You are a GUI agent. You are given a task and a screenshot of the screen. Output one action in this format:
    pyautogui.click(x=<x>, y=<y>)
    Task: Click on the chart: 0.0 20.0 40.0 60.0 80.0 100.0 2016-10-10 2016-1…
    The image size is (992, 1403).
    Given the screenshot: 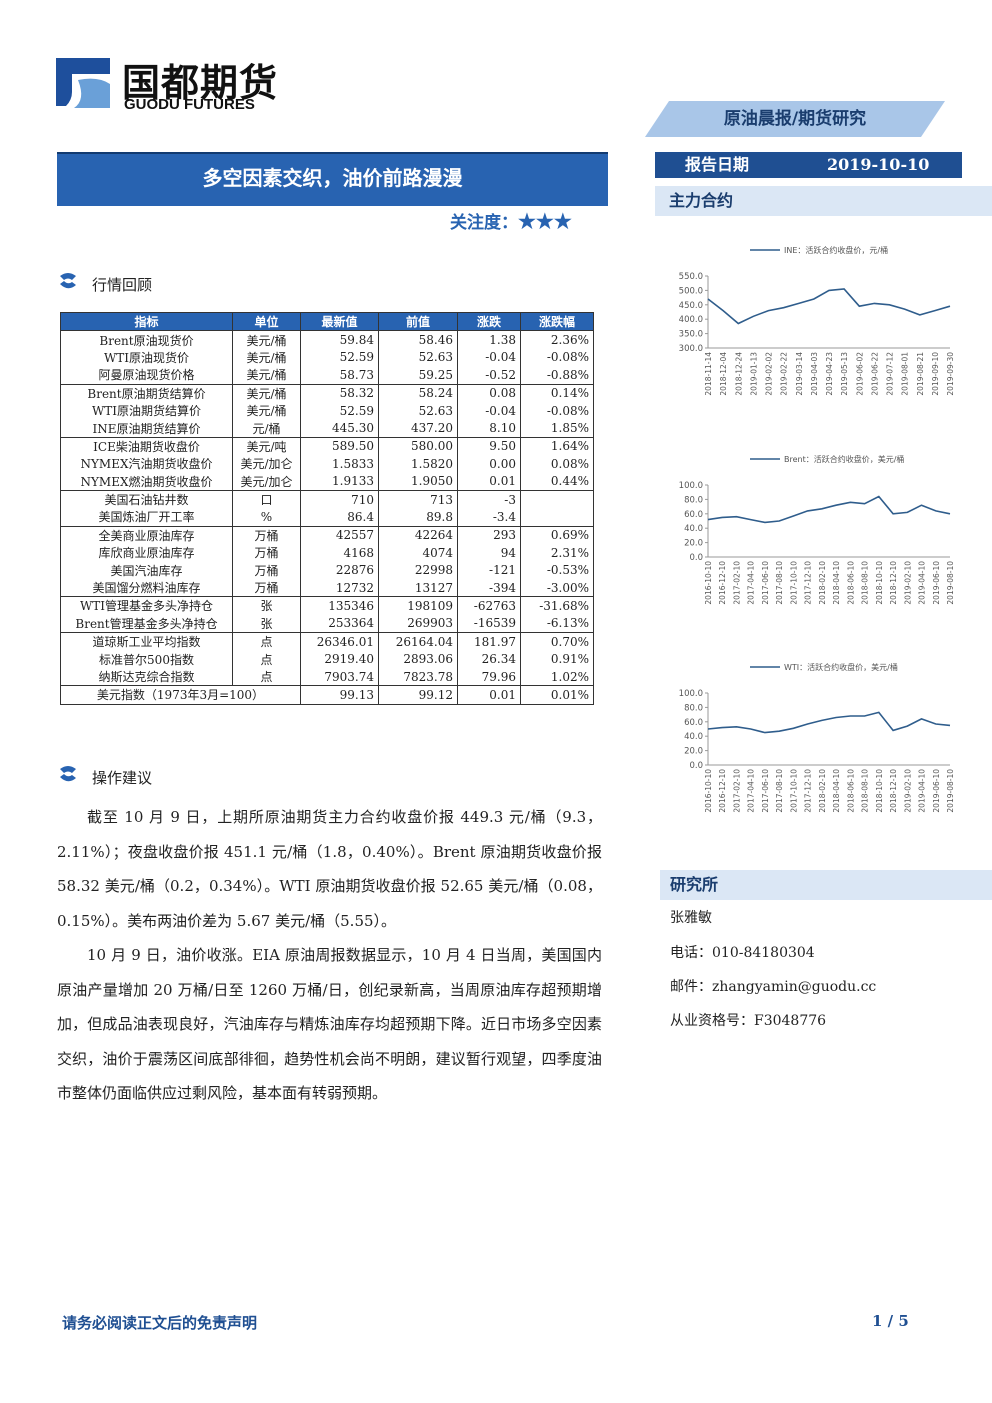 What is the action you would take?
    pyautogui.click(x=817, y=529)
    